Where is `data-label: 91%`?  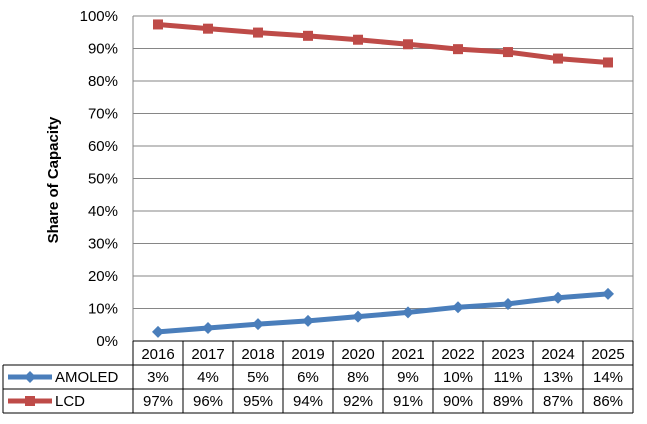 data-label: 91% is located at coordinates (408, 401).